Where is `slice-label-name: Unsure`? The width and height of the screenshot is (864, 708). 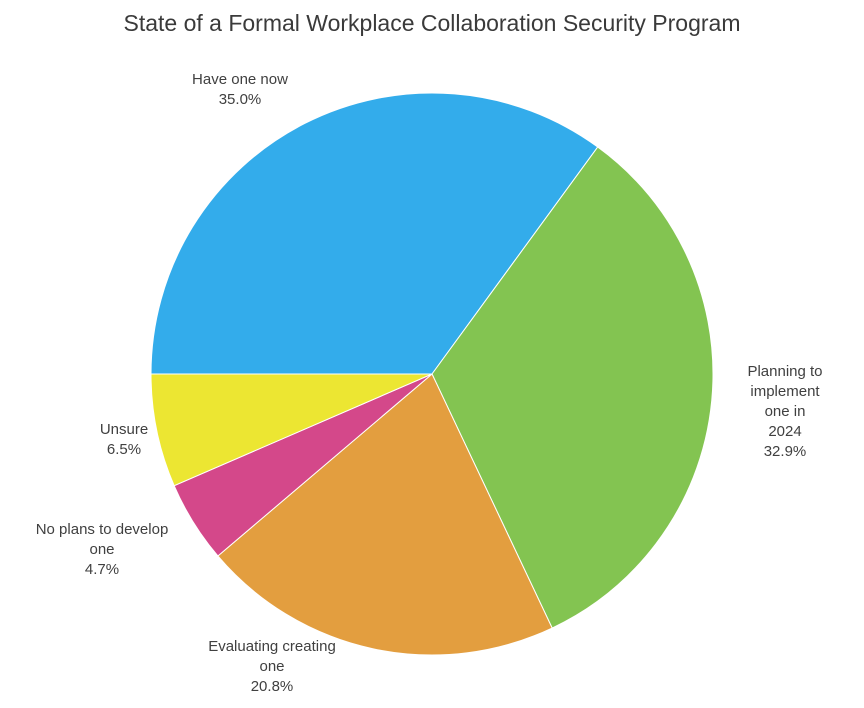
slice-label-name: Unsure is located at coordinates (124, 429).